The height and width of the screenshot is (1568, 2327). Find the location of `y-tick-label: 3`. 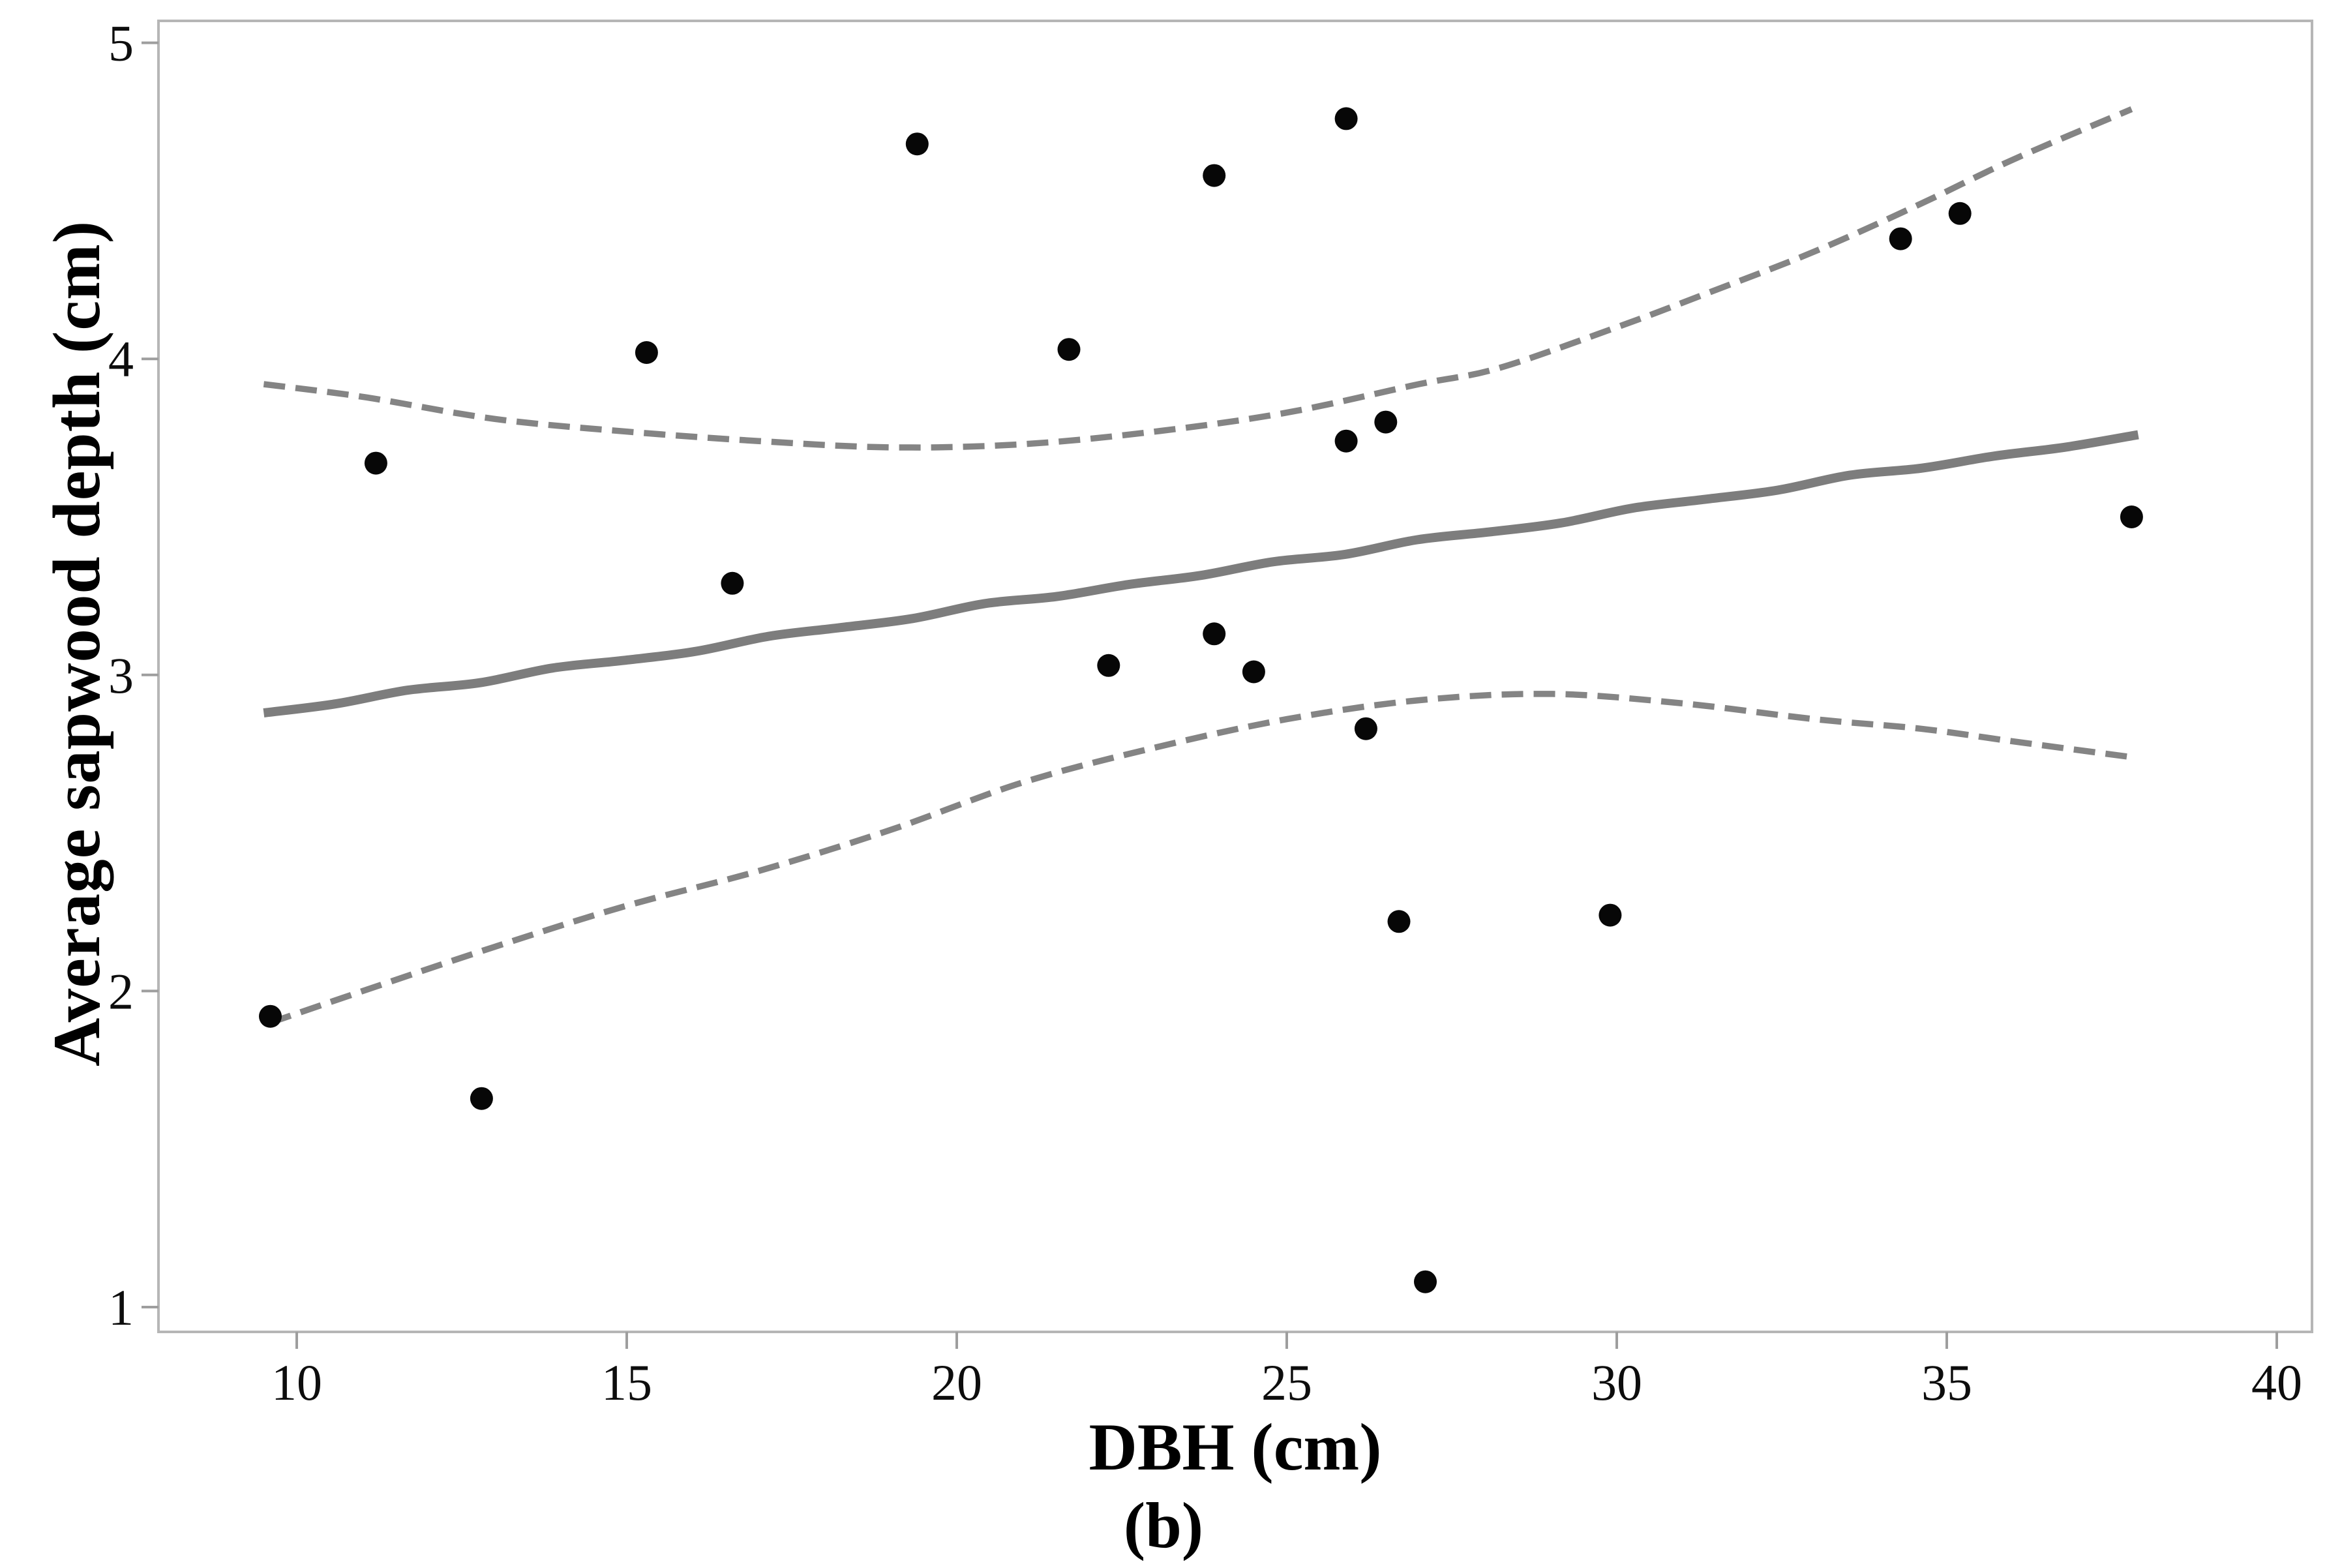

y-tick-label: 3 is located at coordinates (121, 675).